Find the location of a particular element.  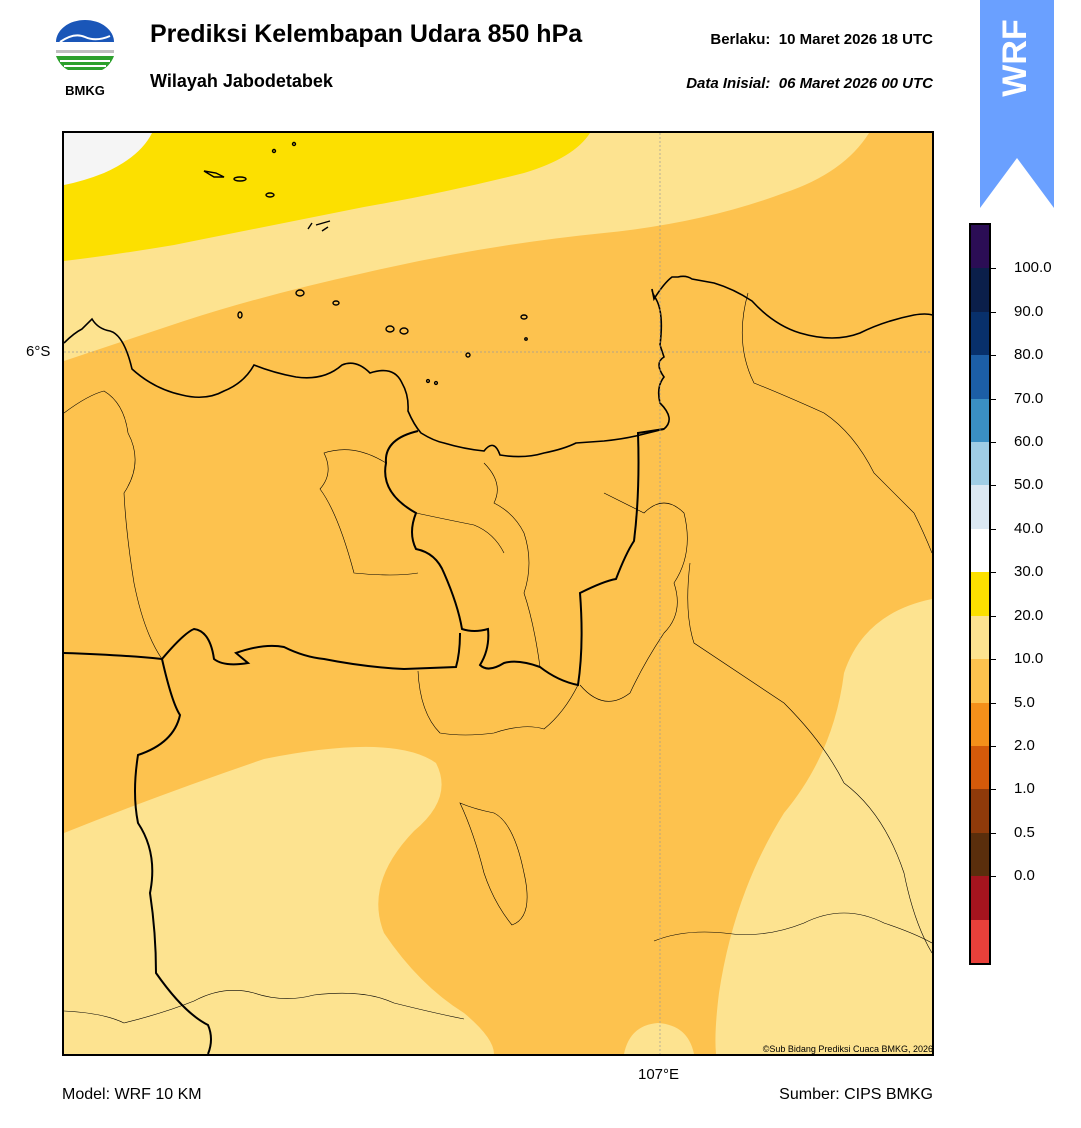

bmkg-logo: BMKG is located at coordinates (85, 61).